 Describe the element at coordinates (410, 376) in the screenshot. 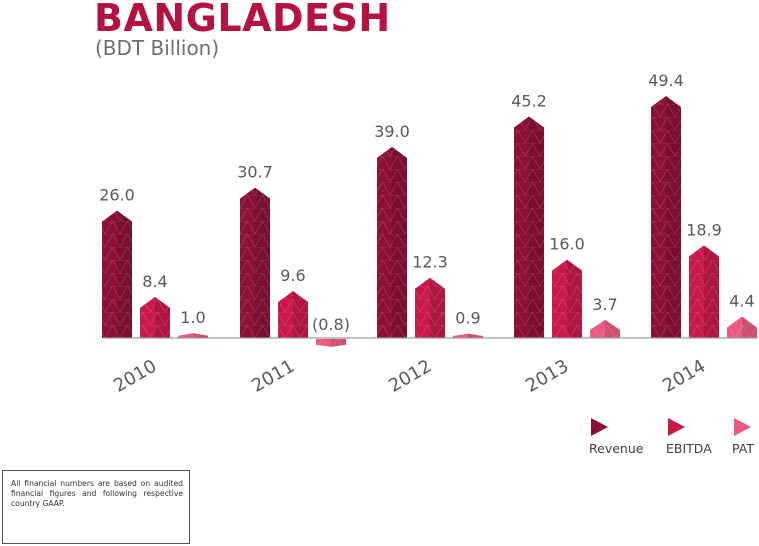

I see `x-tick-label-2012: 2012` at that location.